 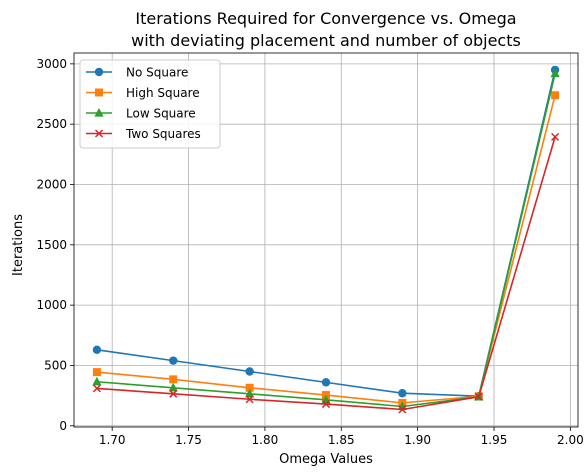 What do you see at coordinates (417, 440) in the screenshot?
I see `x-tick-label: 1.90` at bounding box center [417, 440].